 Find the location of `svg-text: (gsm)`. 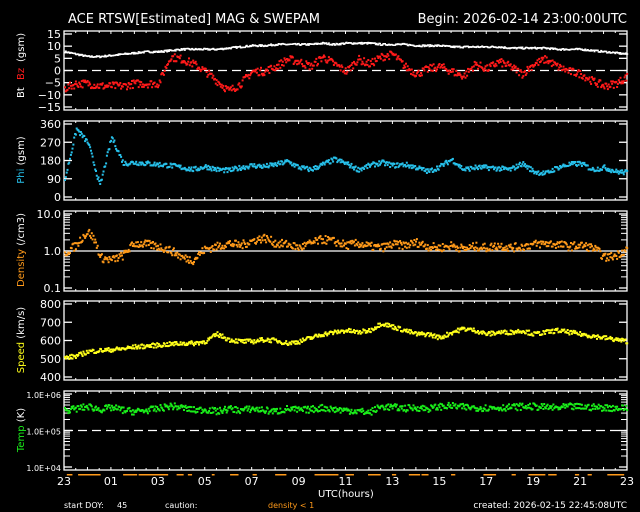

svg-text: (gsm) is located at coordinates (21, 47).